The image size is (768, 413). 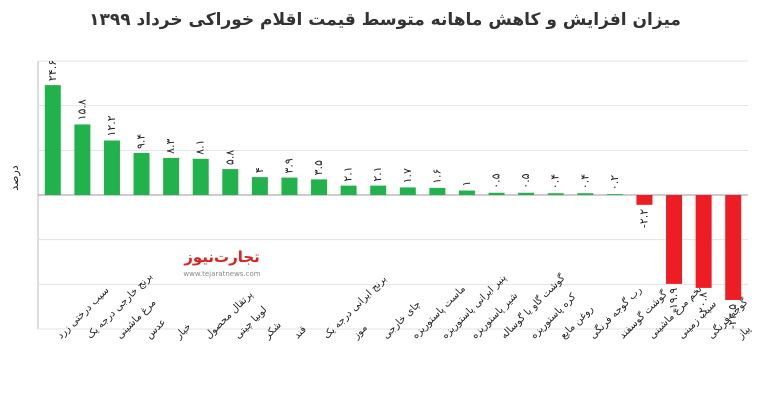 I want to click on value-label: -۲.۲, so click(x=643, y=218).